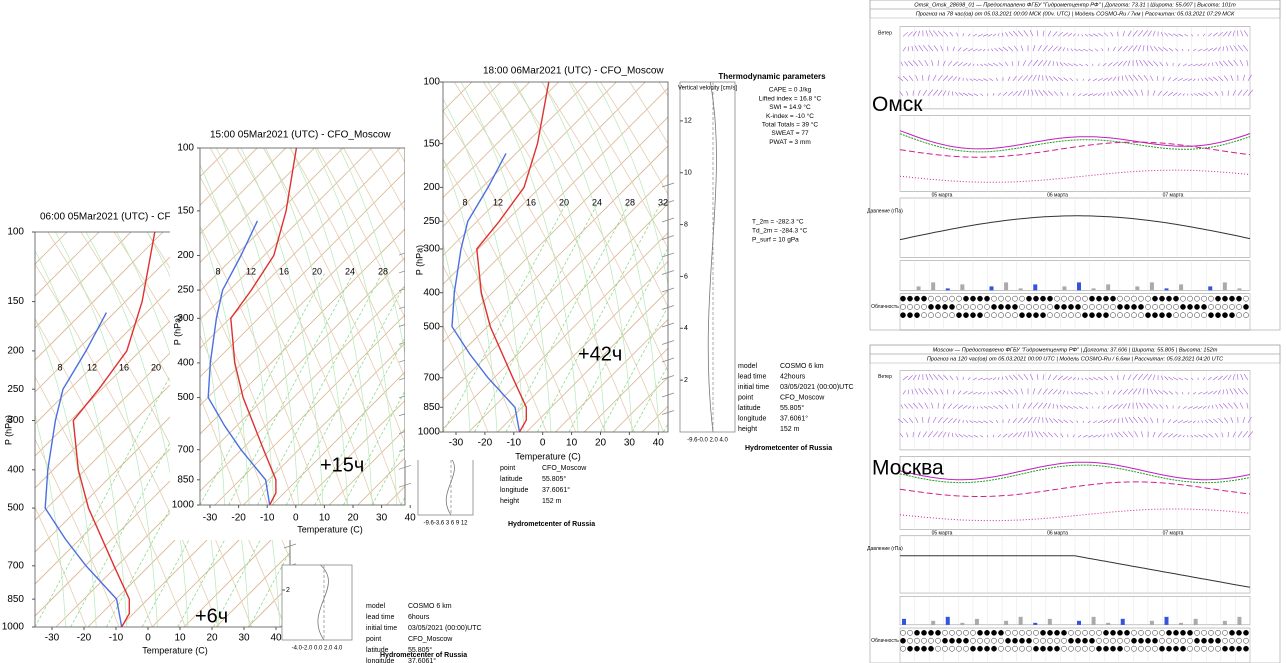  I want to click on pressure-tick-label: 700, so click(185, 449).